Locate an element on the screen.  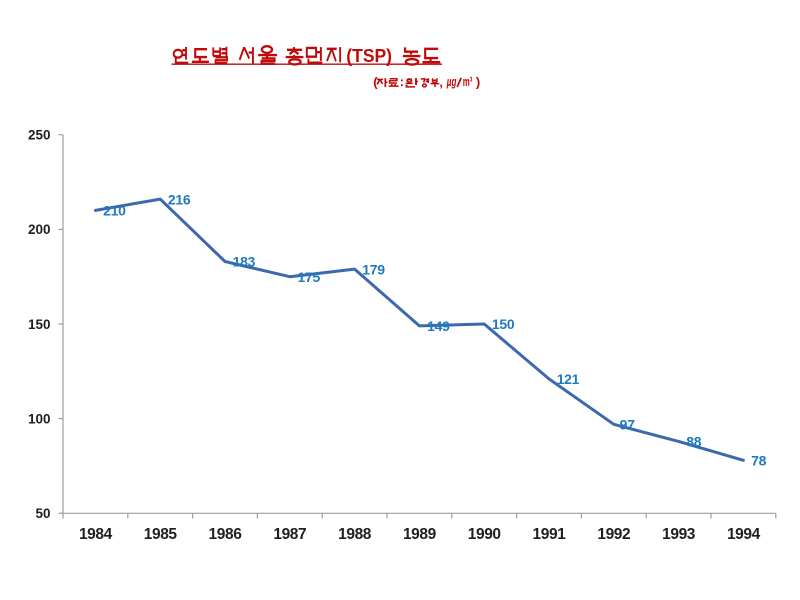
svg-text: 1986 is located at coordinates (226, 534).